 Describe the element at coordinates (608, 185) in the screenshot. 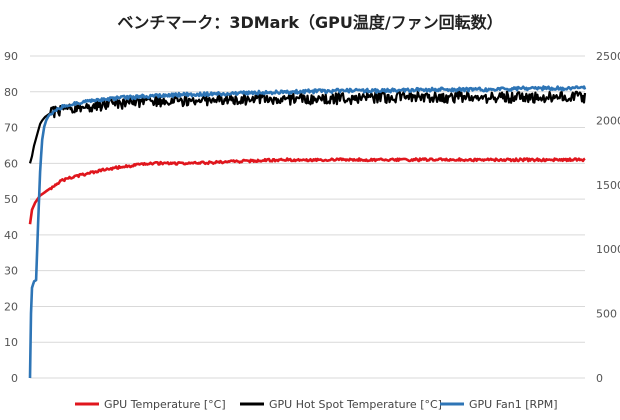

I see `right-tick-label: 1500` at that location.